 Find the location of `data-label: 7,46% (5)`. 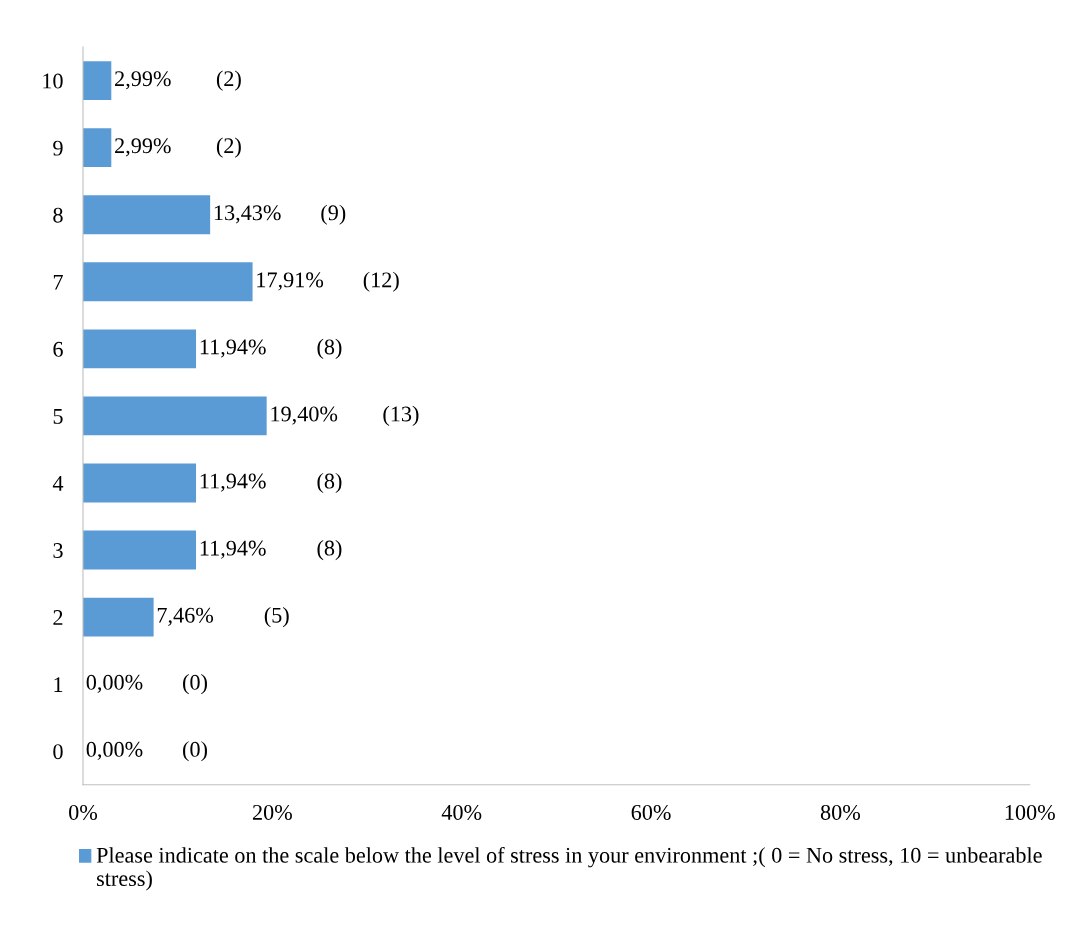

data-label: 7,46% (5) is located at coordinates (223, 617).